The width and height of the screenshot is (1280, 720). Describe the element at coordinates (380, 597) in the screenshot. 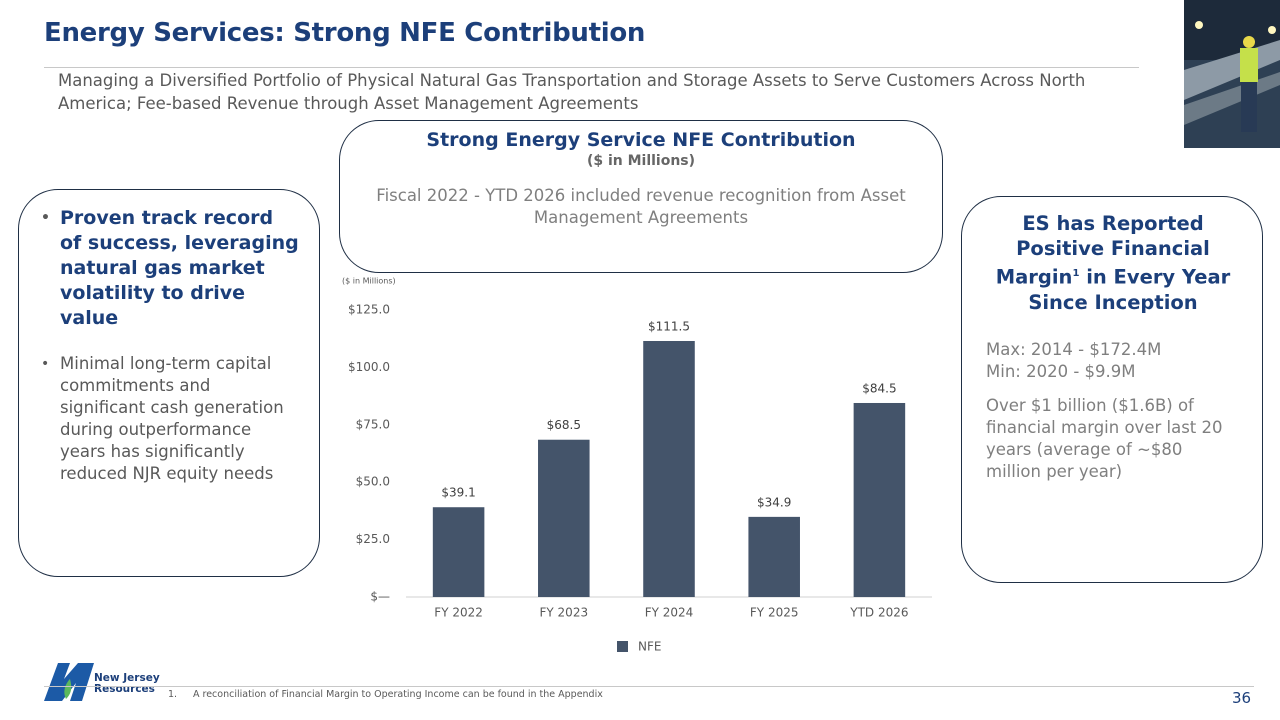

I see `y-tick-label: $—` at that location.